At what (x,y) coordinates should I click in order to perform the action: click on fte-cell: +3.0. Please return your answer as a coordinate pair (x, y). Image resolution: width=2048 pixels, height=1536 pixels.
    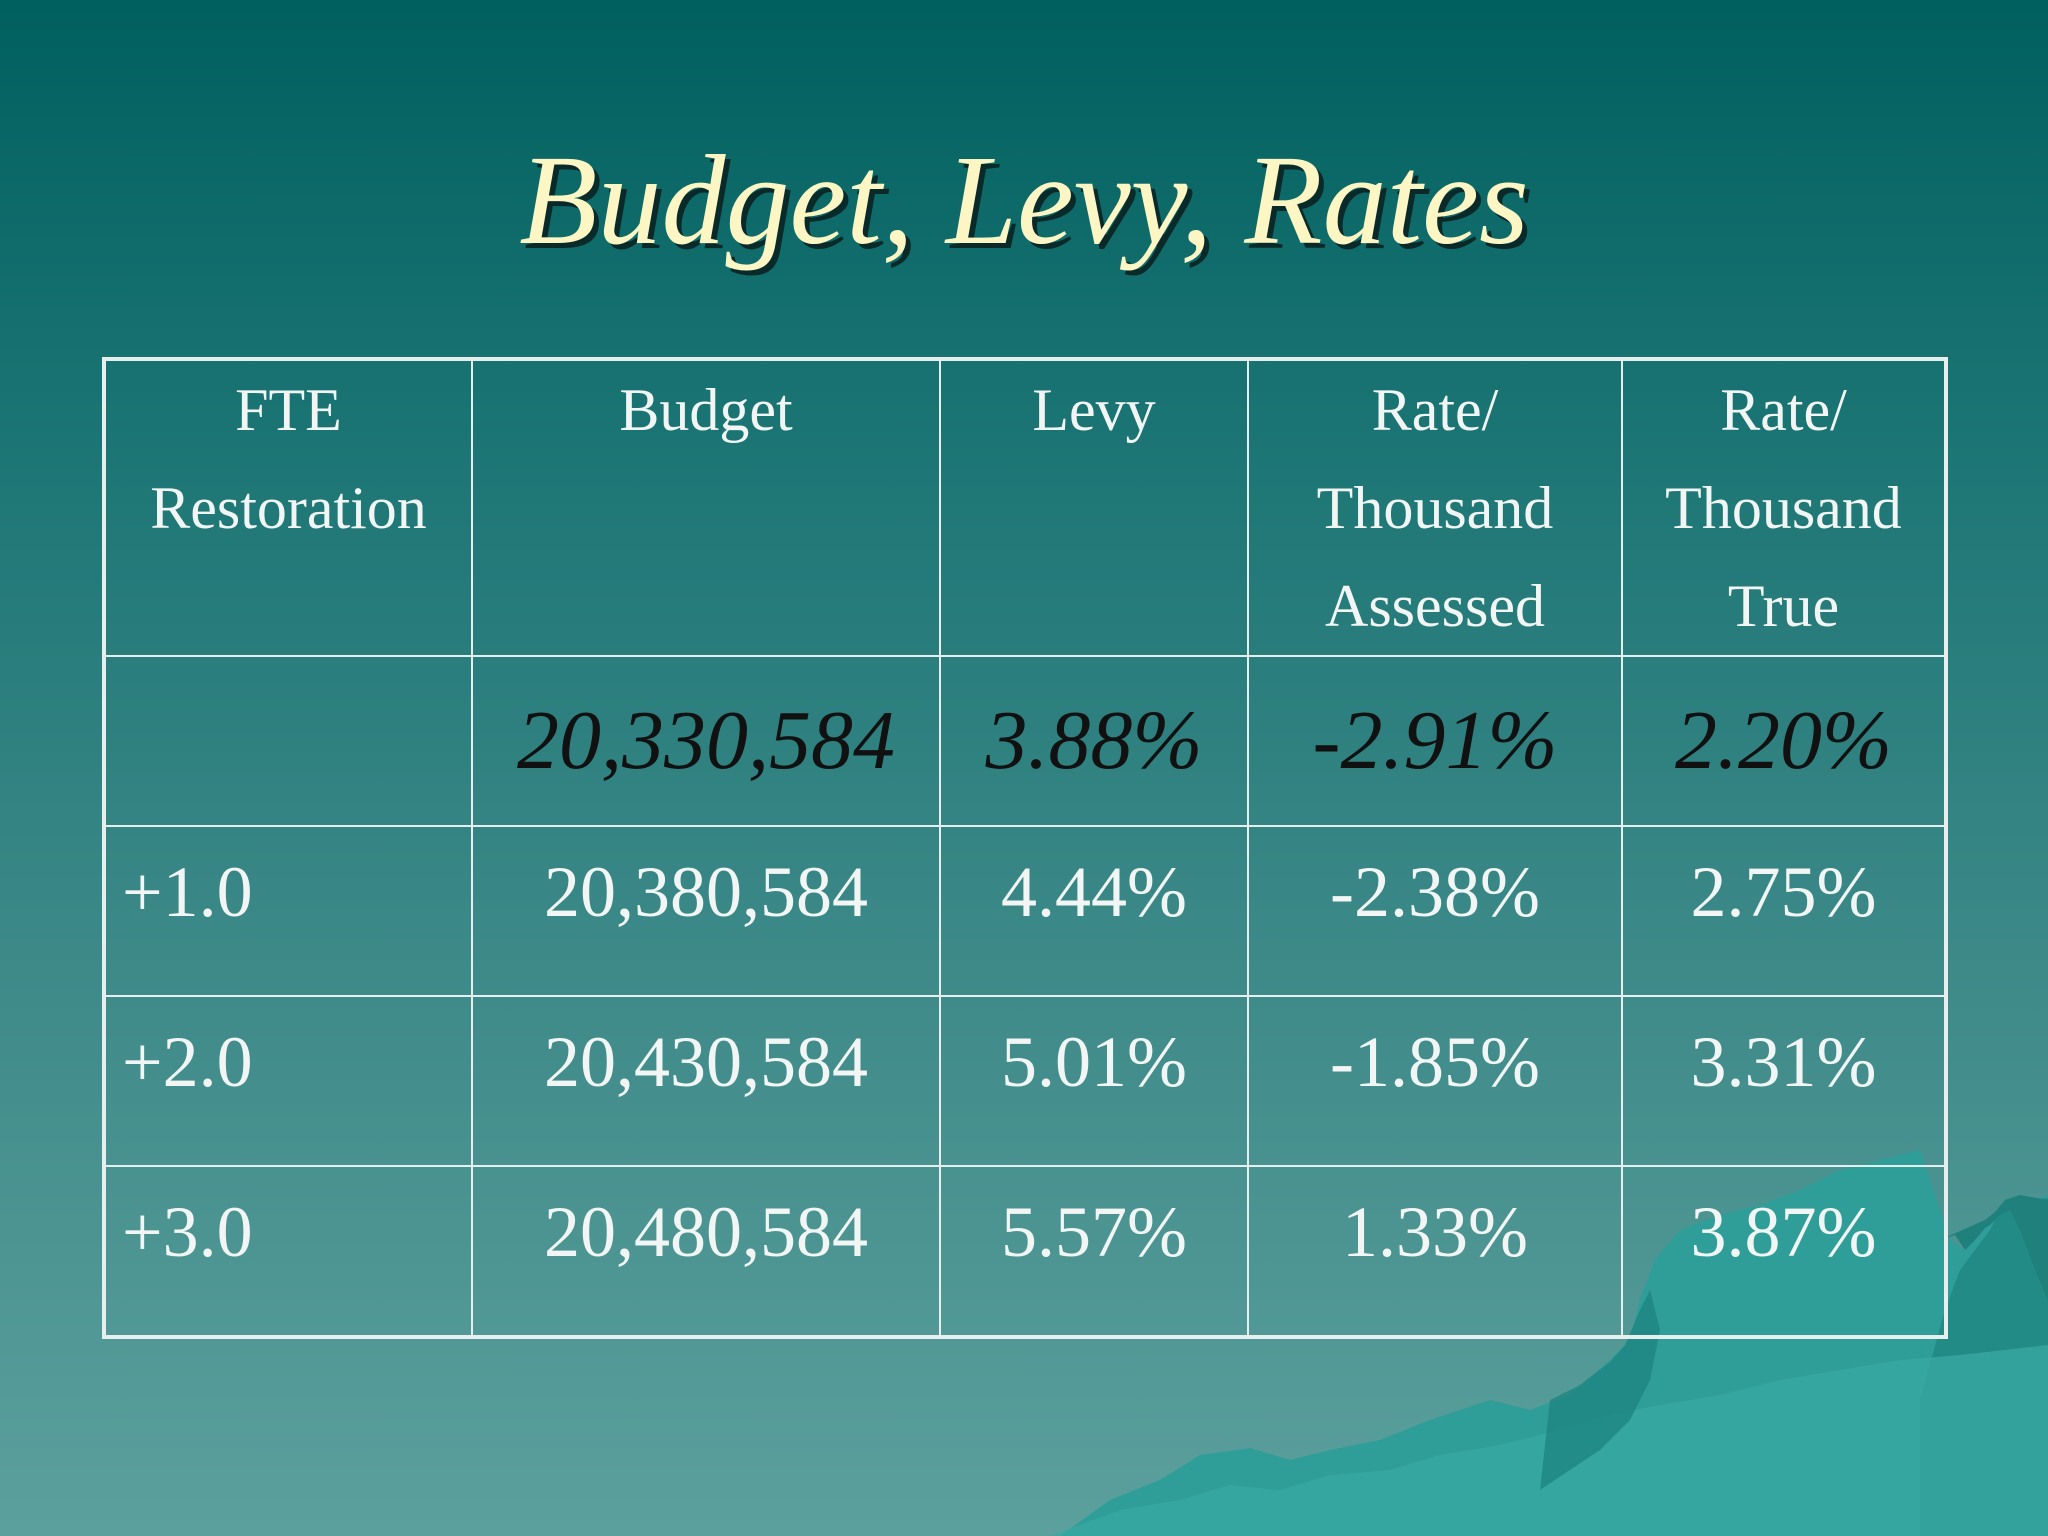
    Looking at the image, I should click on (288, 1251).